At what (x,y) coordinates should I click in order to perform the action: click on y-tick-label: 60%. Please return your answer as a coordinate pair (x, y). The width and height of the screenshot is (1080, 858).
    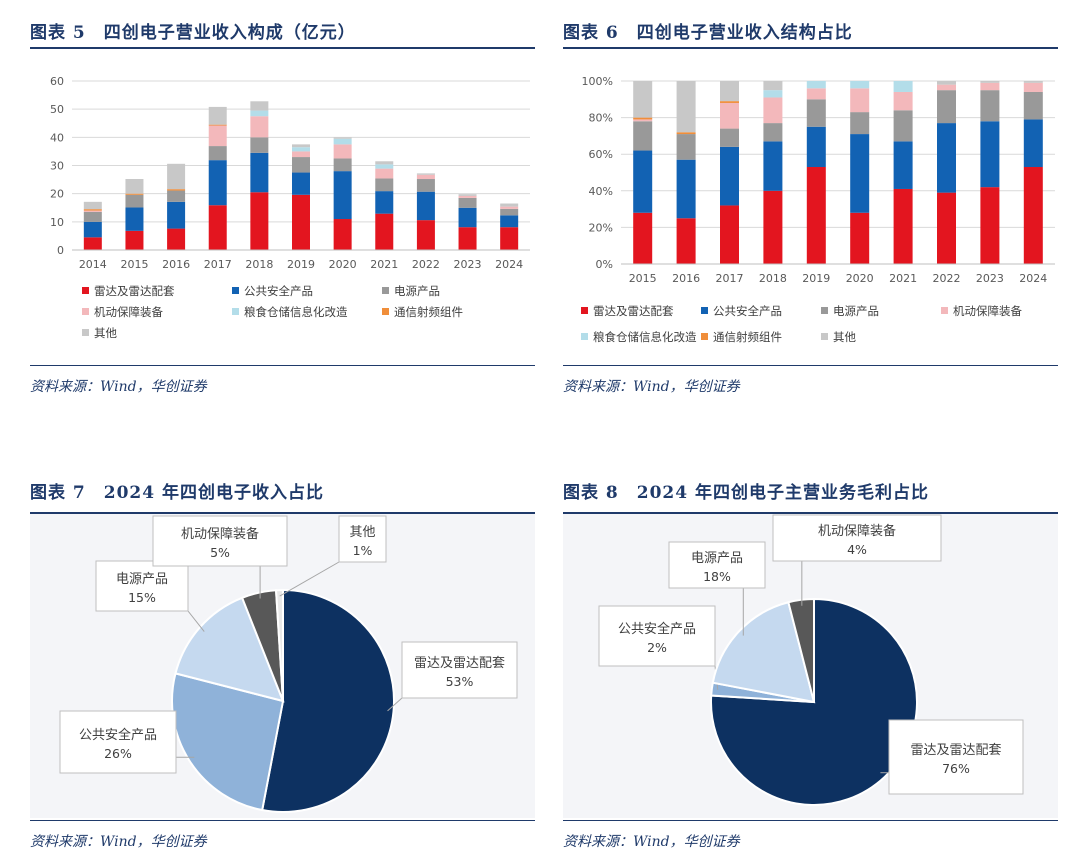
    Looking at the image, I should click on (601, 154).